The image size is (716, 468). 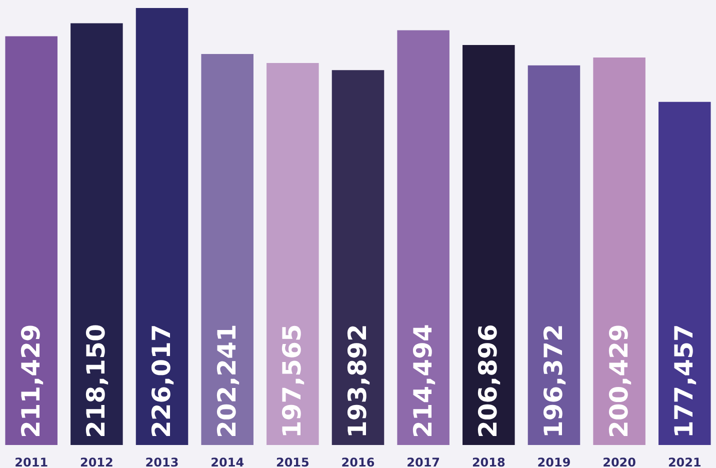 What do you see at coordinates (553, 381) in the screenshot?
I see `data-label: 196,372` at bounding box center [553, 381].